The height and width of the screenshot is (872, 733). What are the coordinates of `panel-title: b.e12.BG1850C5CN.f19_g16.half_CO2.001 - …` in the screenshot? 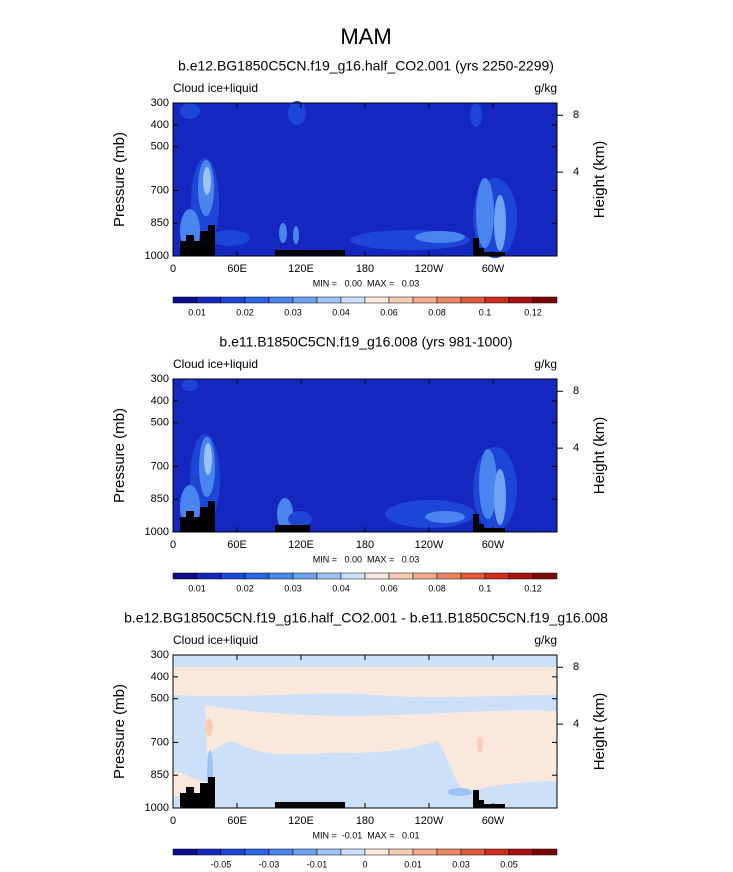 It's located at (366, 618).